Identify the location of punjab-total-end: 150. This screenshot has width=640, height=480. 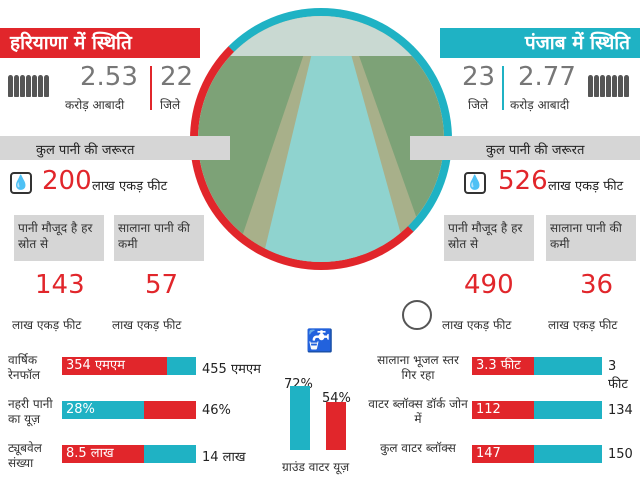
(620, 454).